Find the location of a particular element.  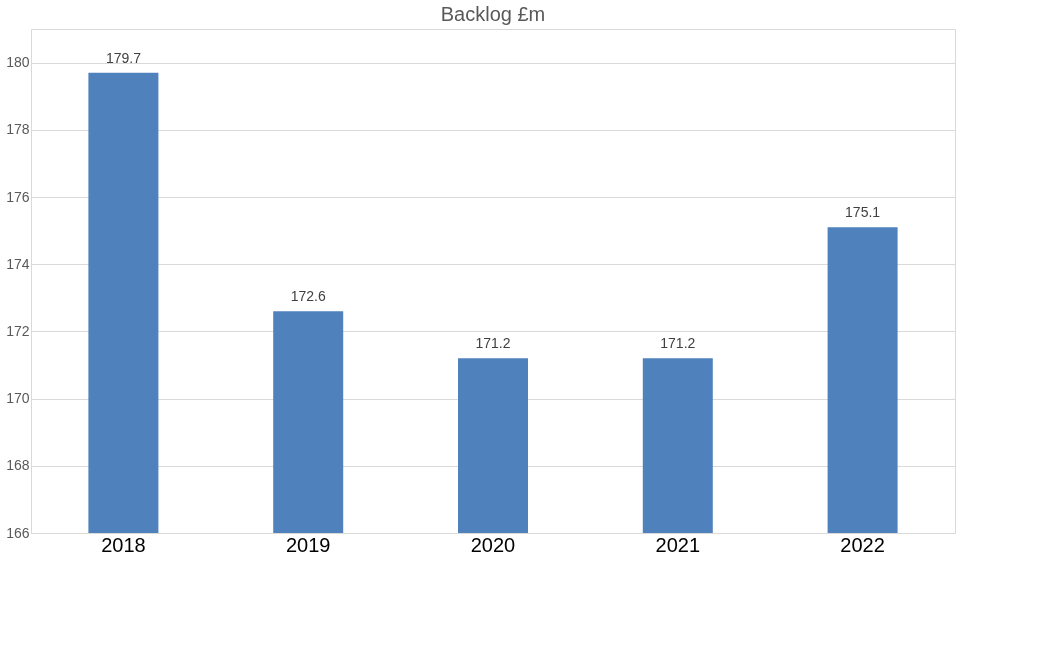

x-tick-label: 2022 is located at coordinates (862, 544).